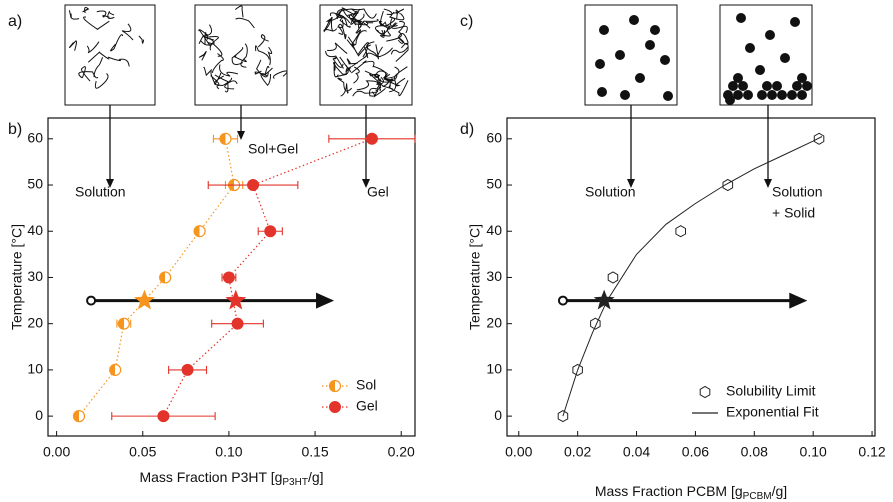  Describe the element at coordinates (771, 391) in the screenshot. I see `legend-label: Solubility Limit` at that location.